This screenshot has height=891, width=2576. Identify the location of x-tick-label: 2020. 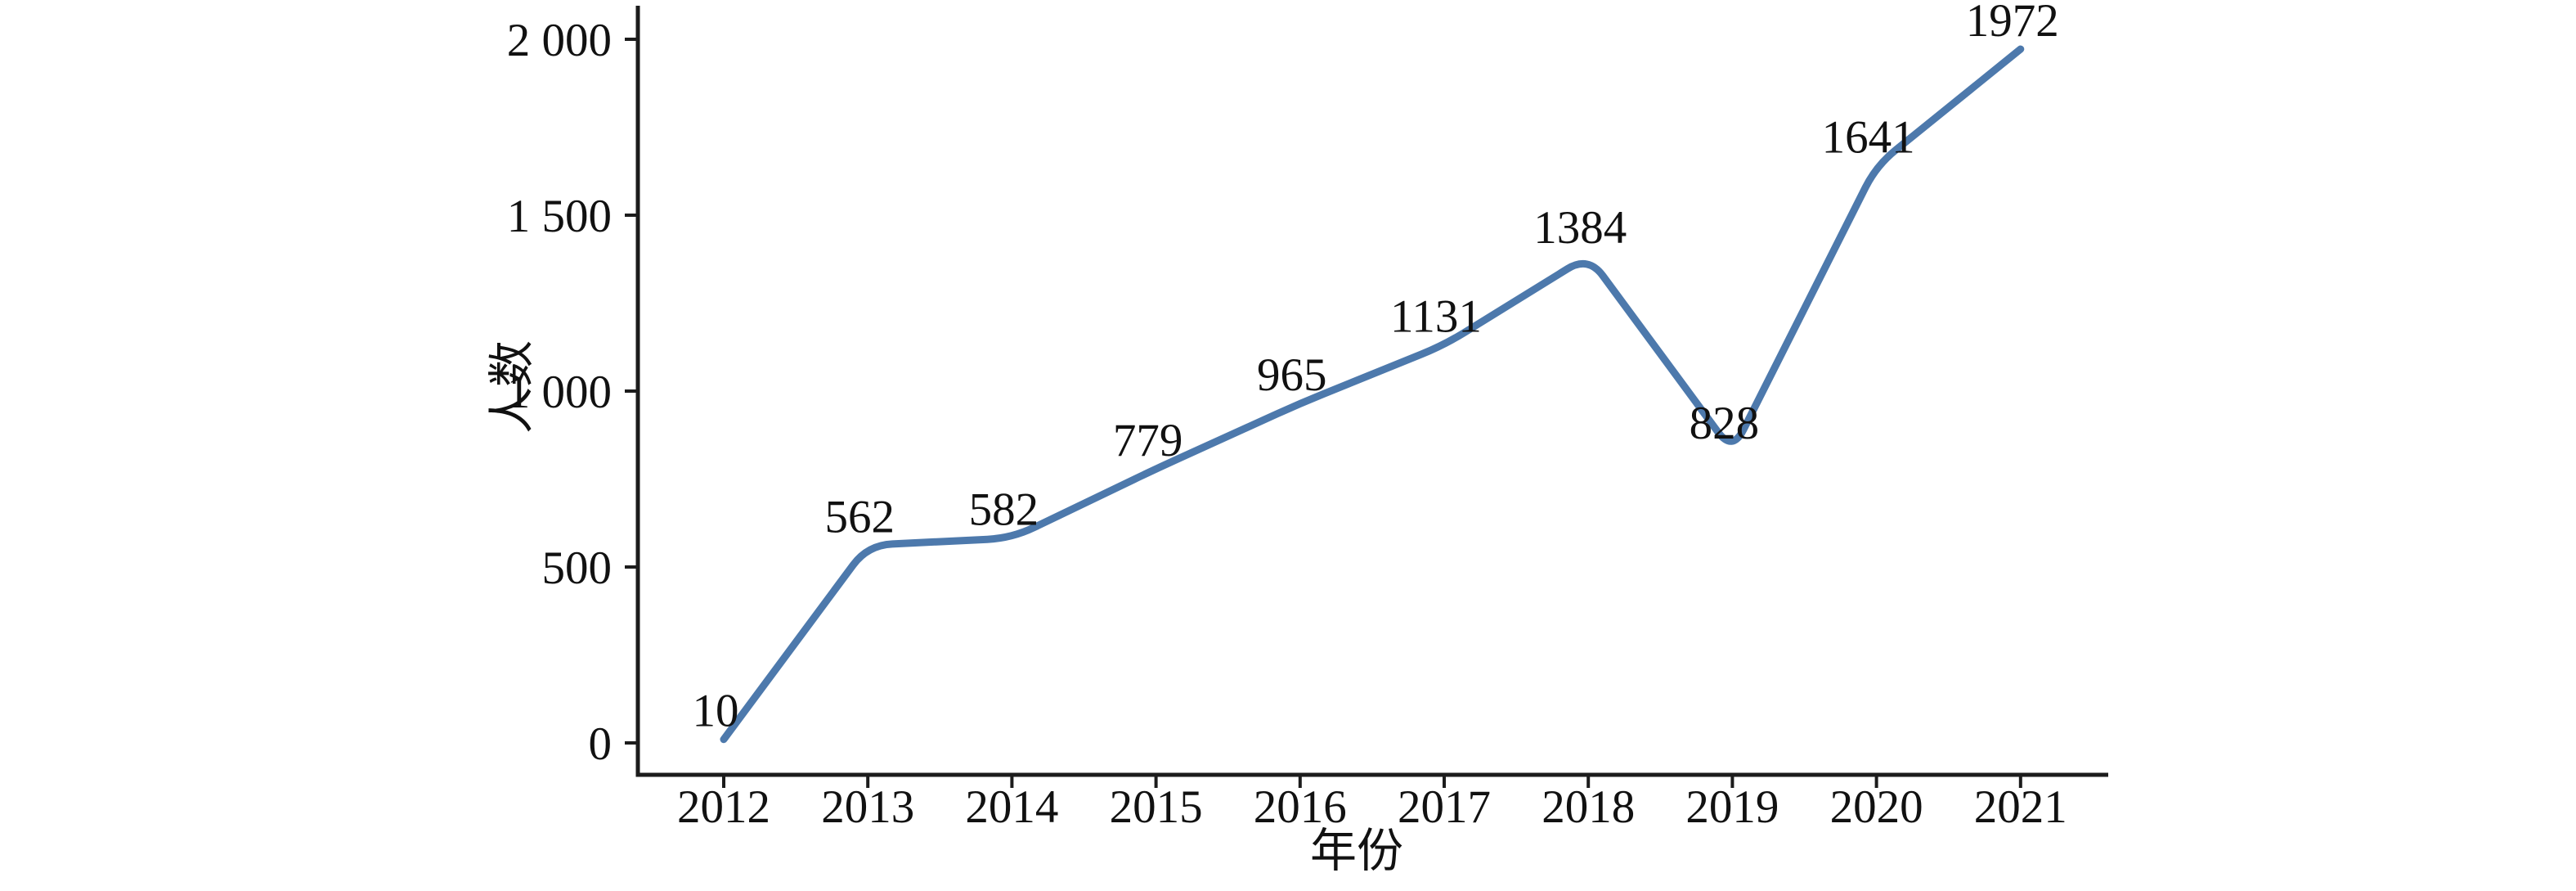
(1876, 807).